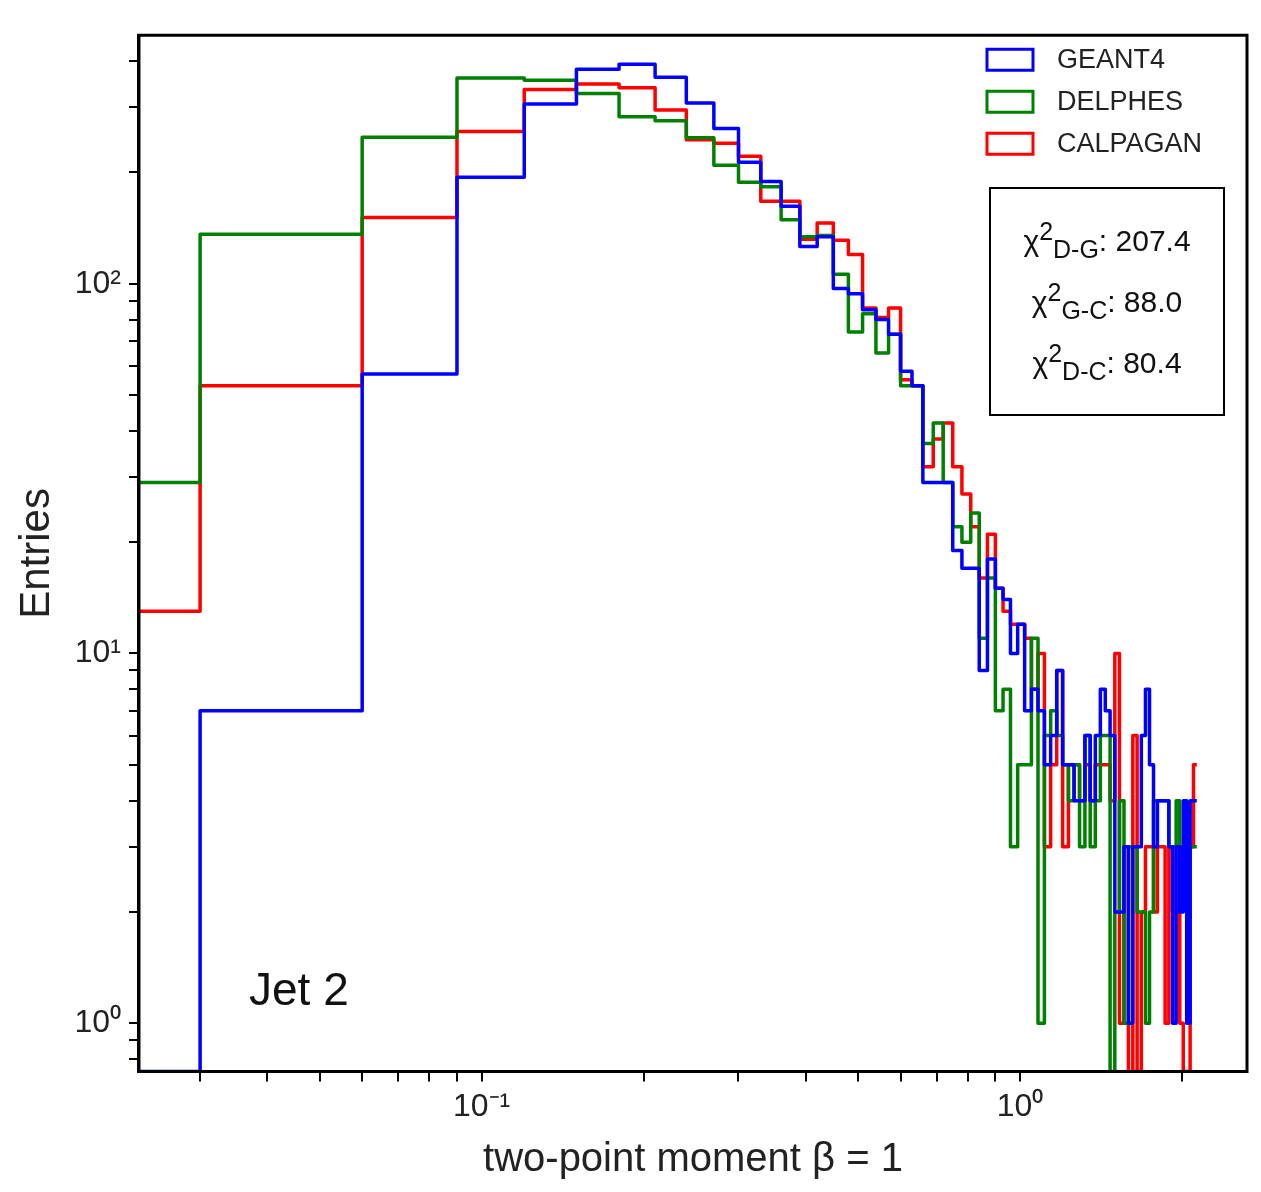  Describe the element at coordinates (34, 553) in the screenshot. I see `y-axis-title: Entries` at that location.